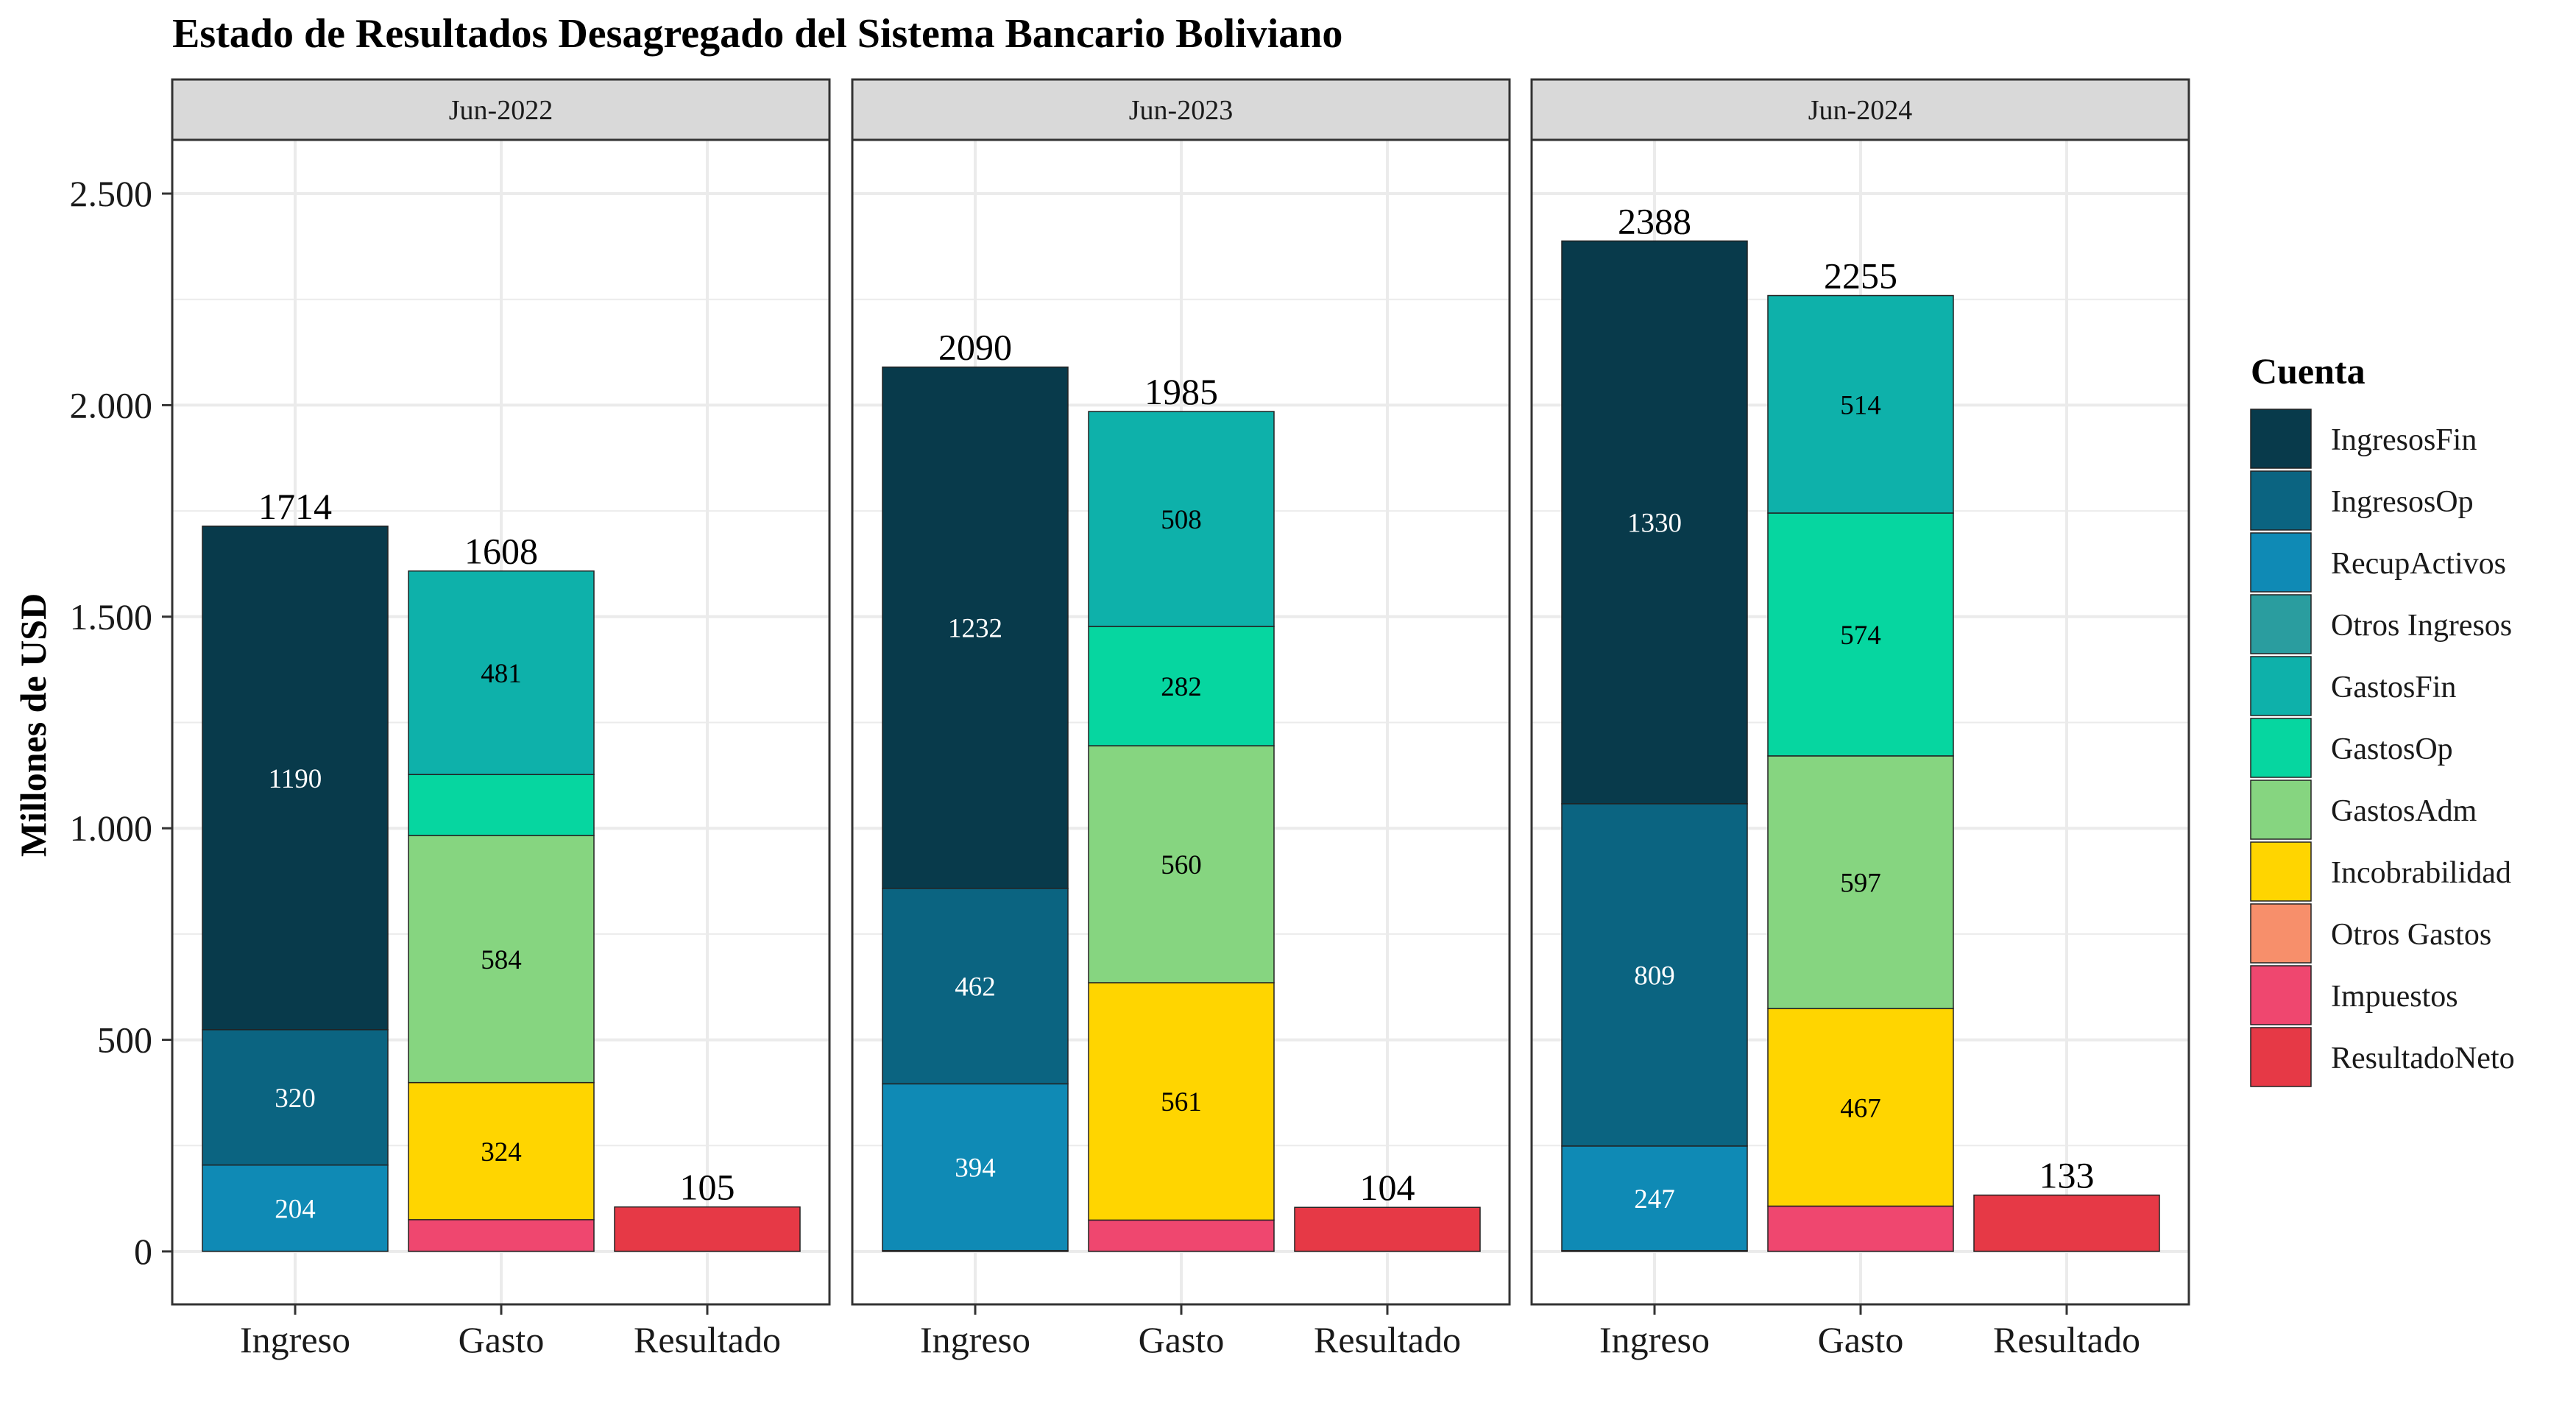  I want to click on legend-item: GastosAdm, so click(2363, 810).